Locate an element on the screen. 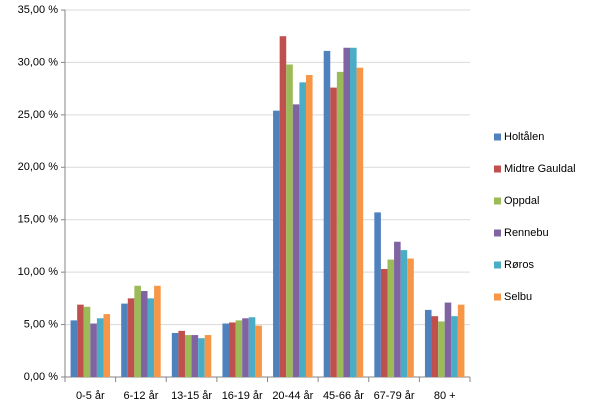 This screenshot has height=406, width=604. y-tick-label: 0,00 % is located at coordinates (41, 377).